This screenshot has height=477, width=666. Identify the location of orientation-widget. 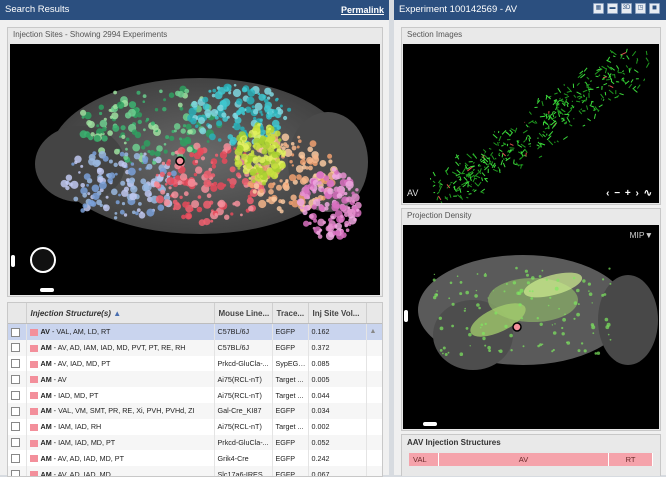
(43, 260).